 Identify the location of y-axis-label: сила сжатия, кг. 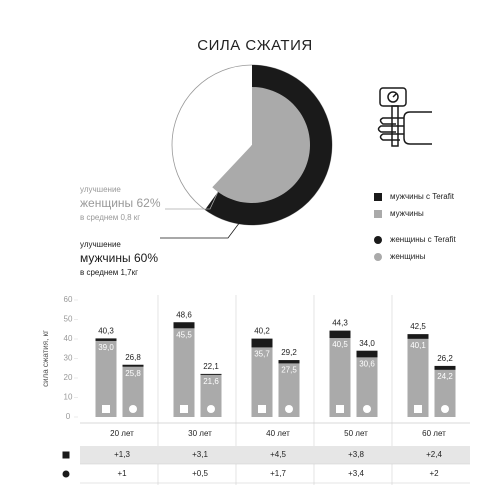
(45, 358).